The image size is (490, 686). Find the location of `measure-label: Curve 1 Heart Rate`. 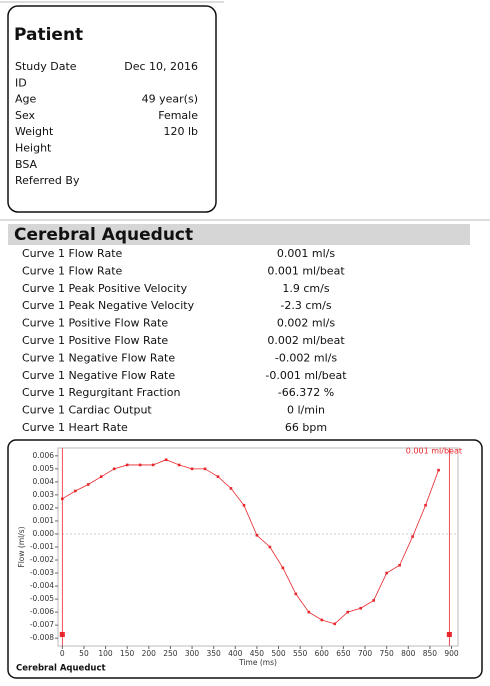

measure-label: Curve 1 Heart Rate is located at coordinates (75, 427).